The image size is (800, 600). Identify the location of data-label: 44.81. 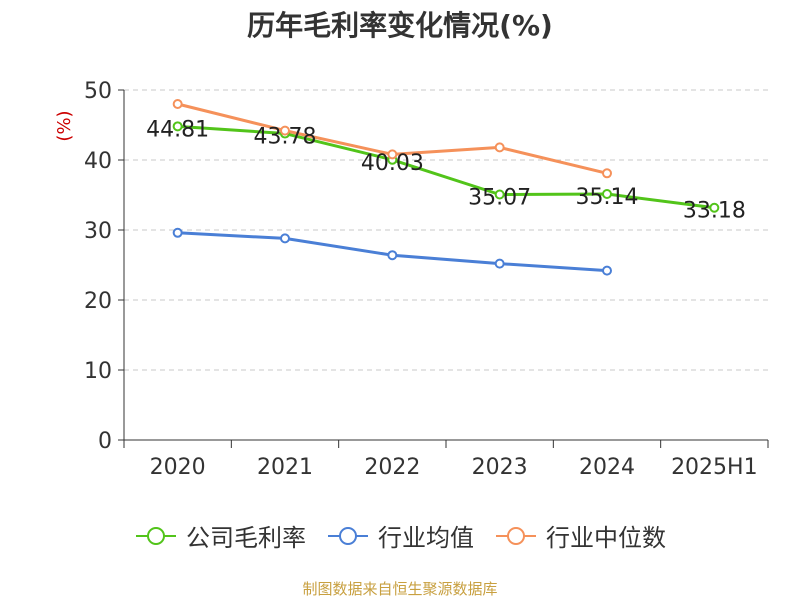
(177, 129).